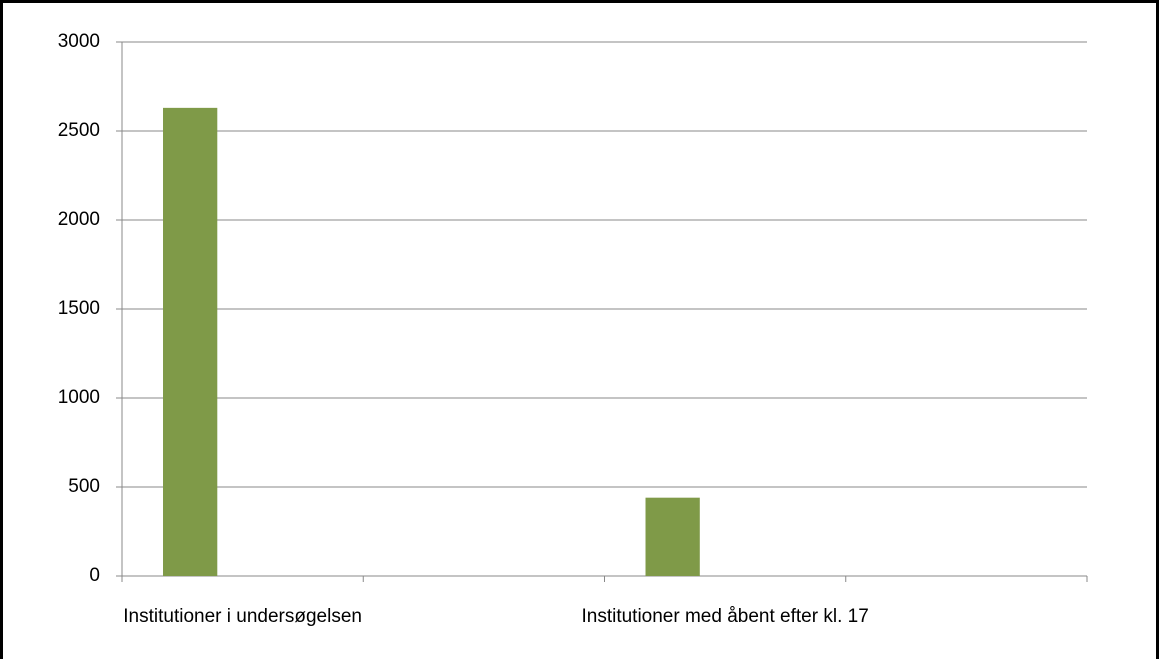 This screenshot has height=659, width=1161. What do you see at coordinates (79, 397) in the screenshot?
I see `y-tick-label: 1000` at bounding box center [79, 397].